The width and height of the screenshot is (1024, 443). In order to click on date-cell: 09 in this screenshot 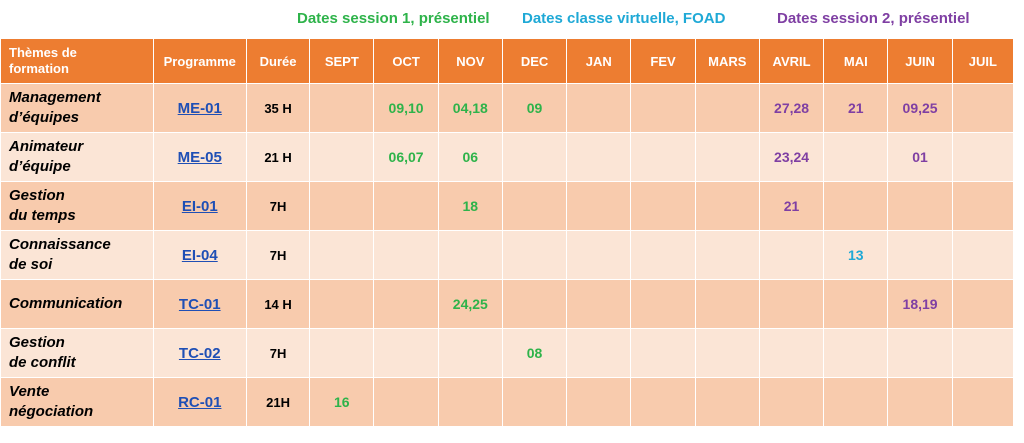, I will do `click(534, 108)`.